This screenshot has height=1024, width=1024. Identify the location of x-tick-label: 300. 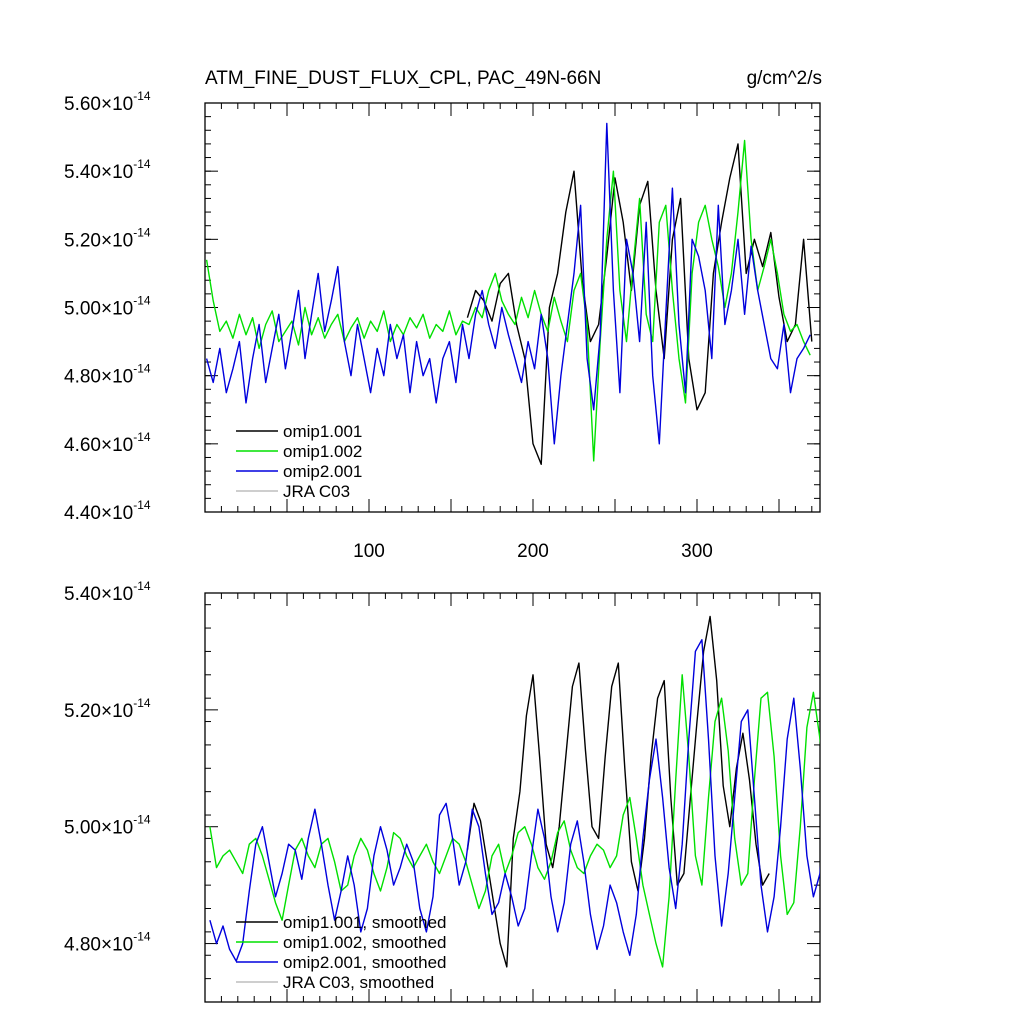
(697, 551).